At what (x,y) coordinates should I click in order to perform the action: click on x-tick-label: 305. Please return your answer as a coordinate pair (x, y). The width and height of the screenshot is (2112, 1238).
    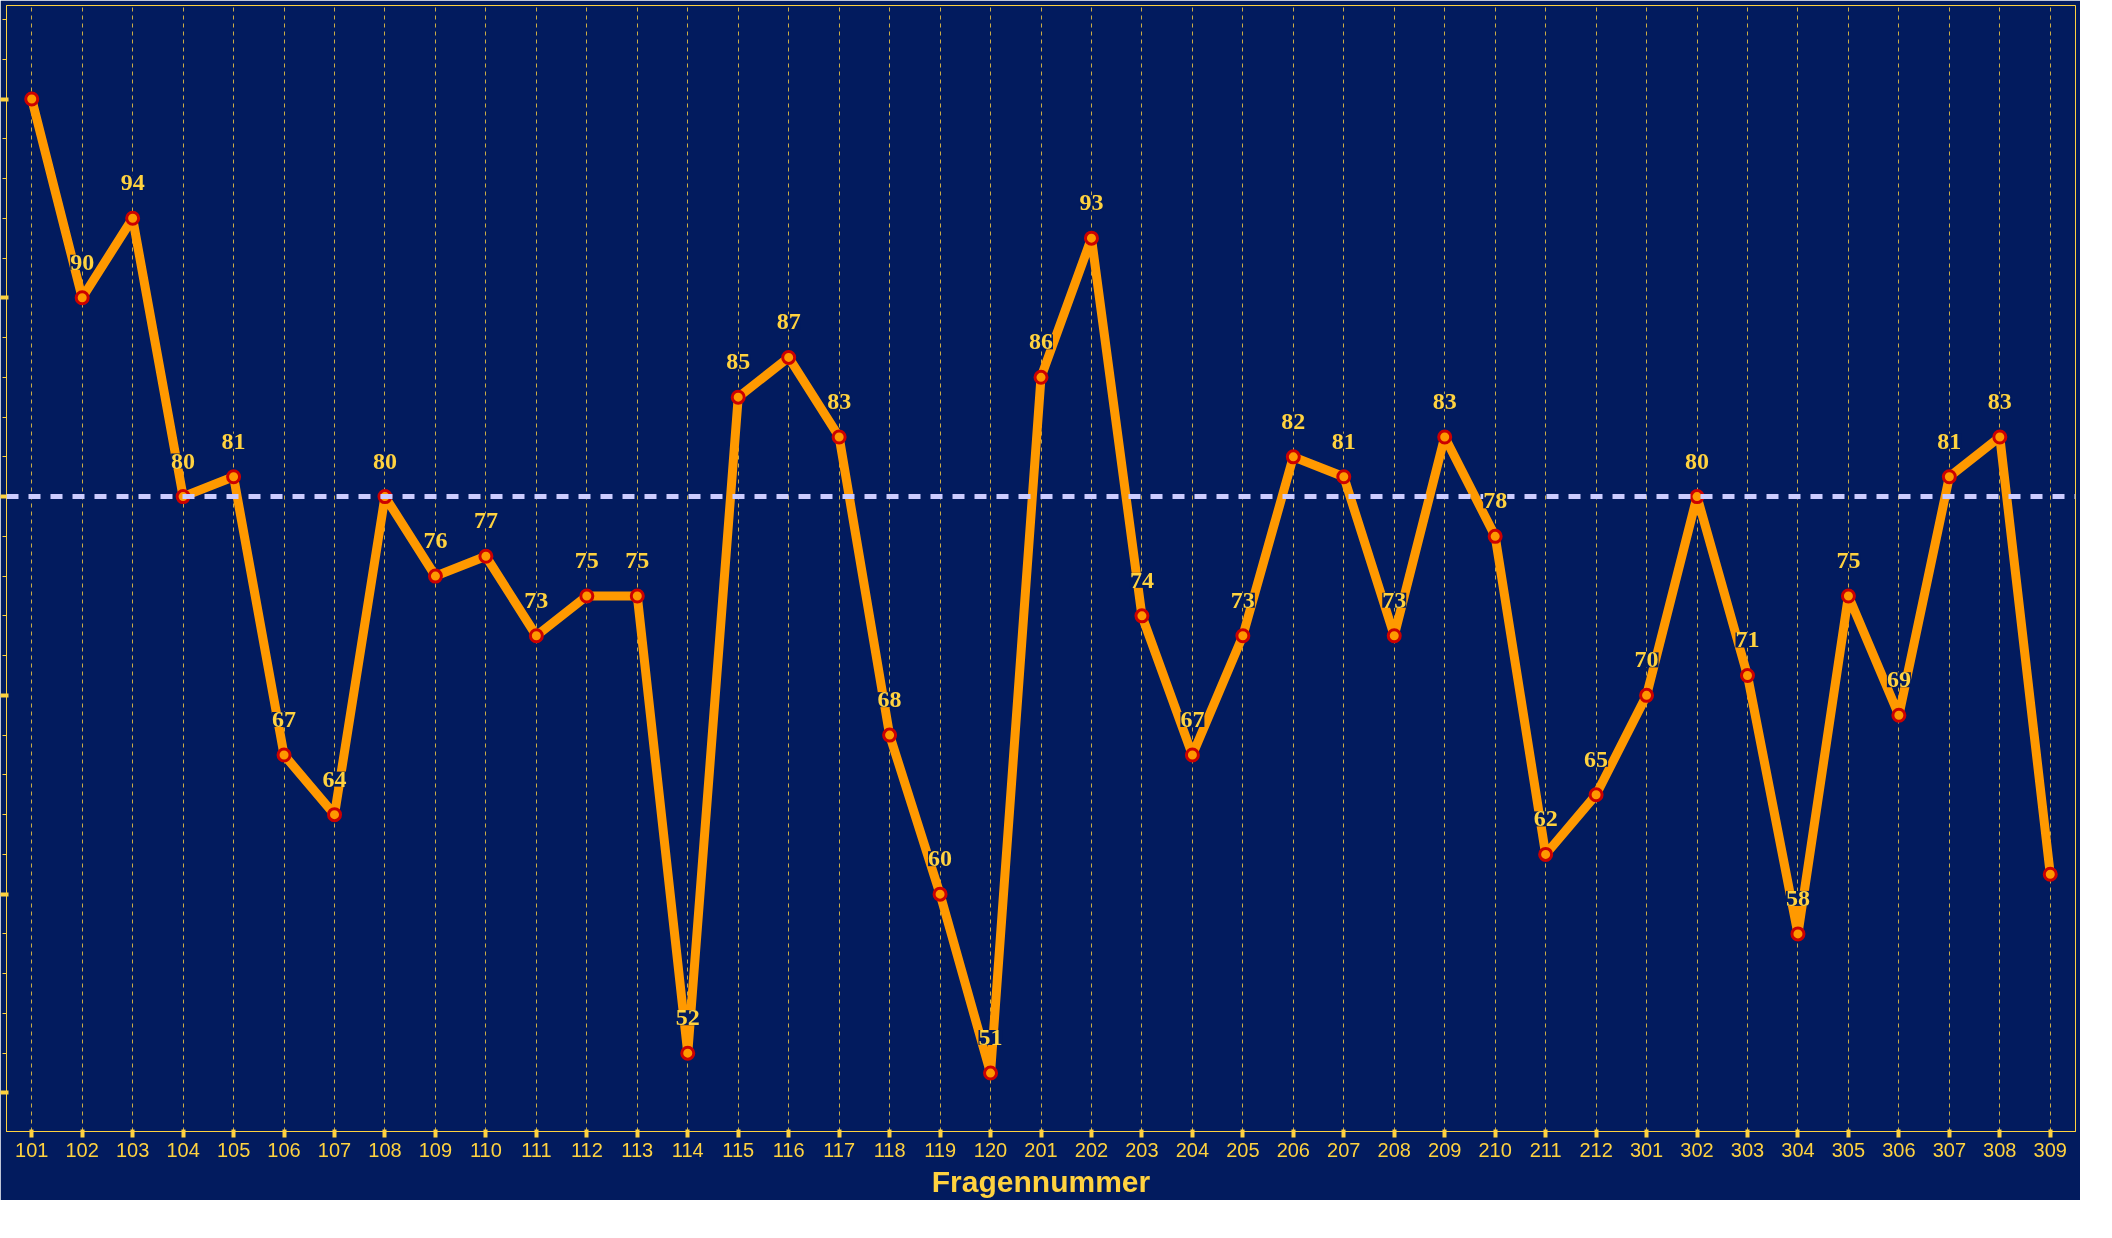
    Looking at the image, I should click on (1848, 1149).